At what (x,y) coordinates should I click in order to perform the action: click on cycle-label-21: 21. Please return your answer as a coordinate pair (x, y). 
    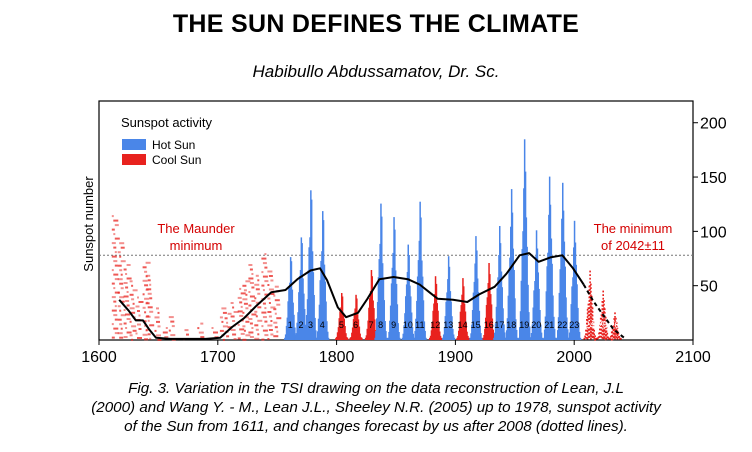
    Looking at the image, I should click on (549, 325).